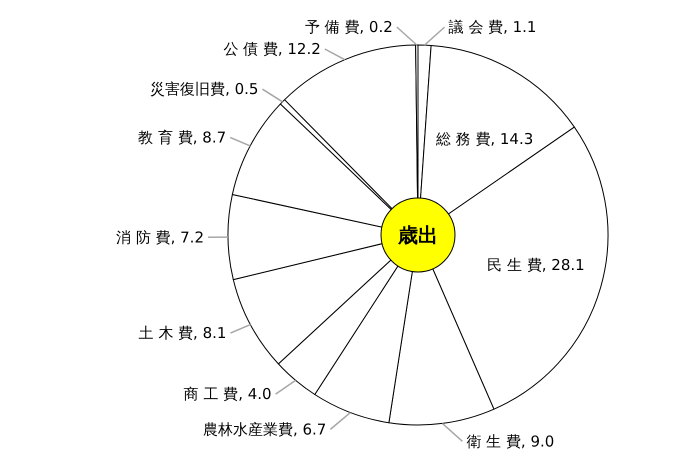 This screenshot has width=684, height=459. I want to click on text: 歳出, so click(417, 235).